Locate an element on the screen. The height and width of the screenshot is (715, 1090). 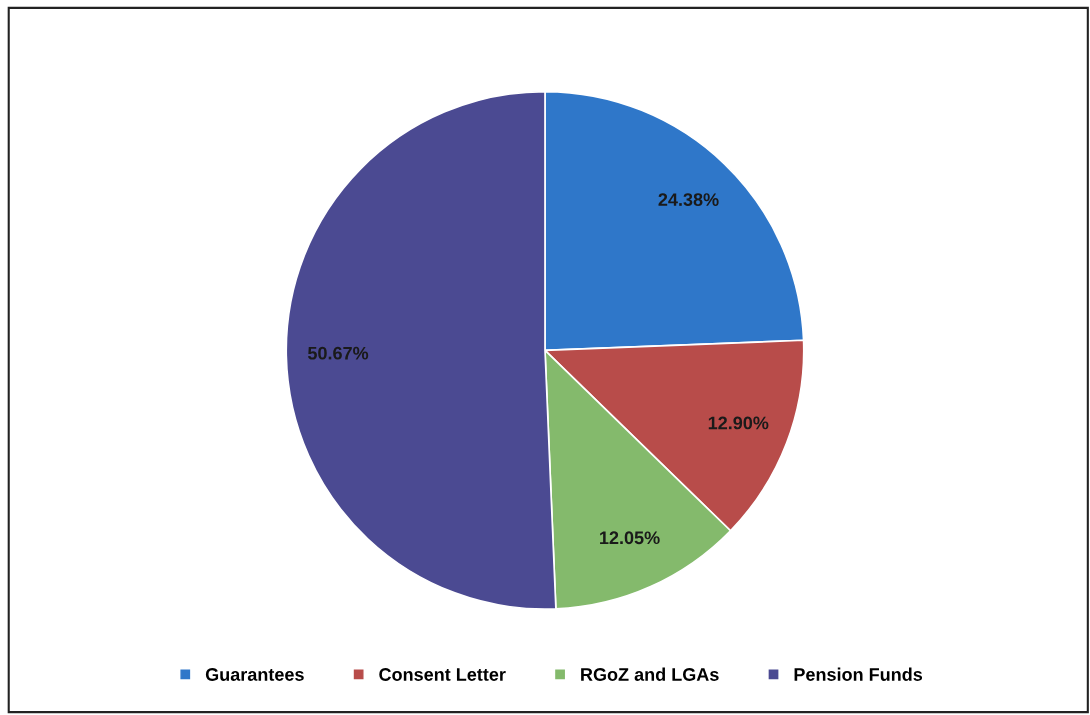
data-label: 12.90% is located at coordinates (738, 423).